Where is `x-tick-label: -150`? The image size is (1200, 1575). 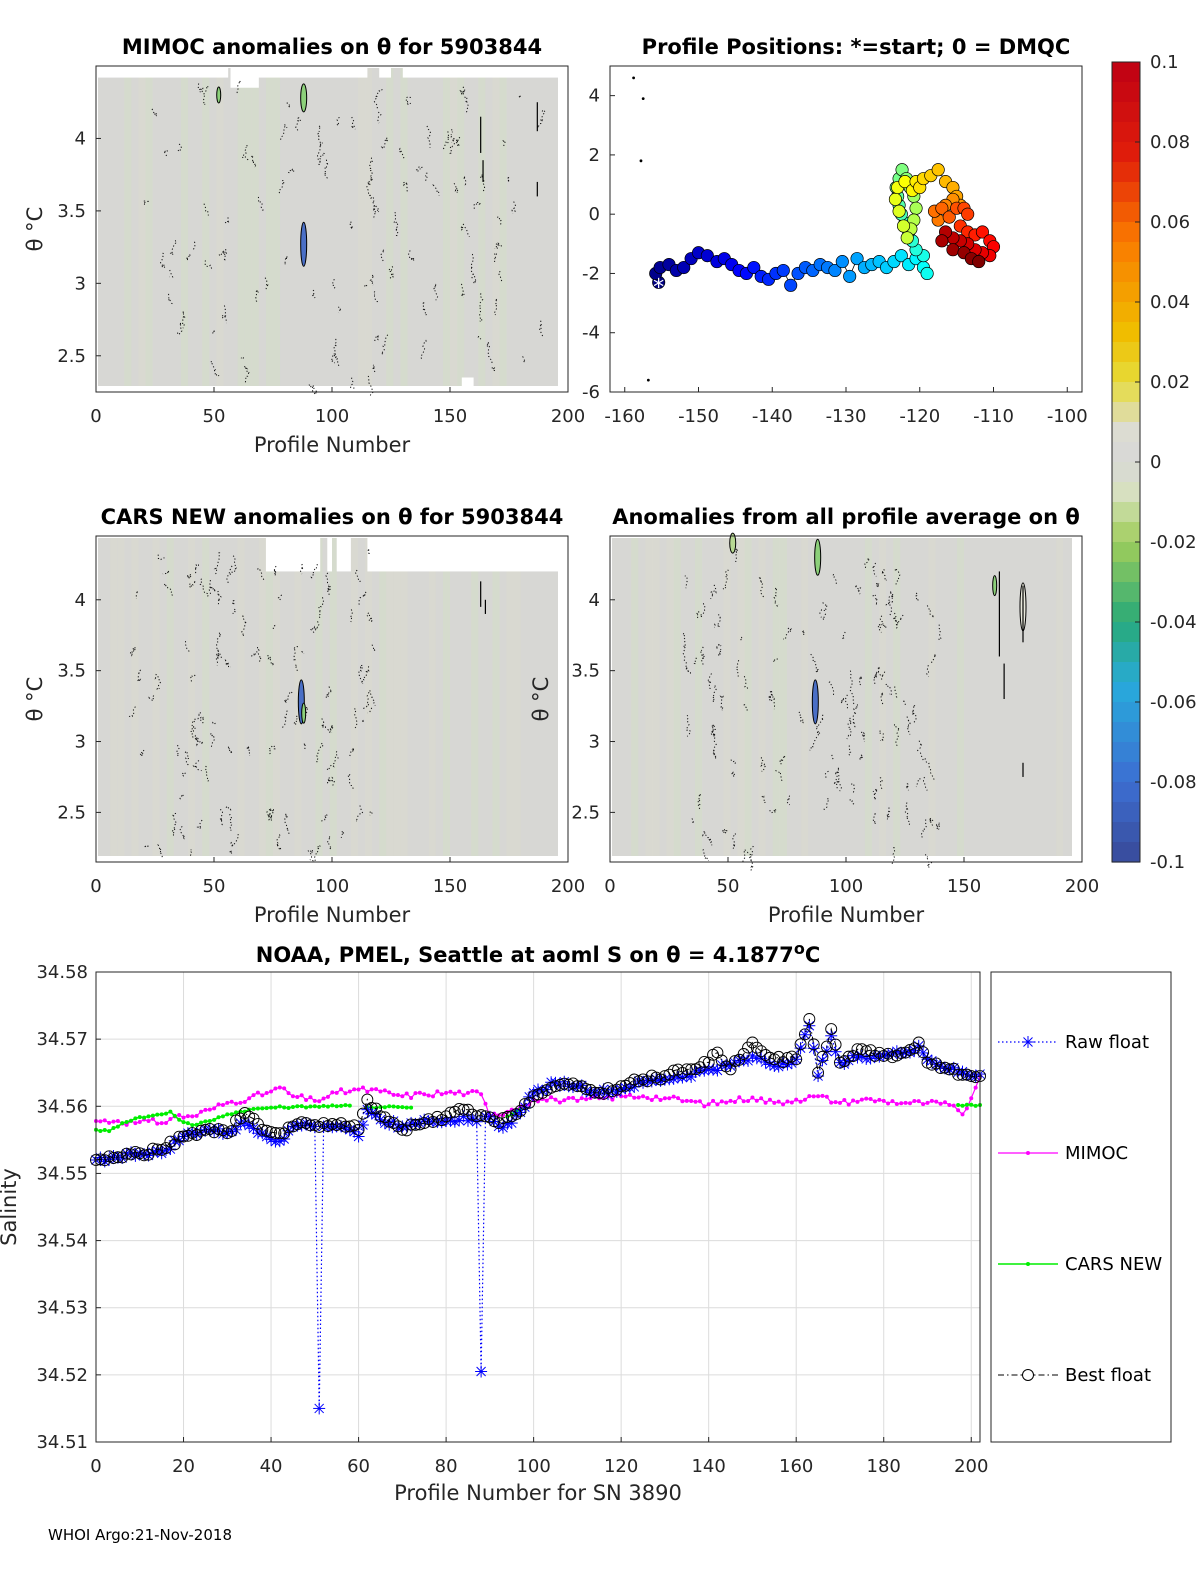
x-tick-label: -150 is located at coordinates (698, 416).